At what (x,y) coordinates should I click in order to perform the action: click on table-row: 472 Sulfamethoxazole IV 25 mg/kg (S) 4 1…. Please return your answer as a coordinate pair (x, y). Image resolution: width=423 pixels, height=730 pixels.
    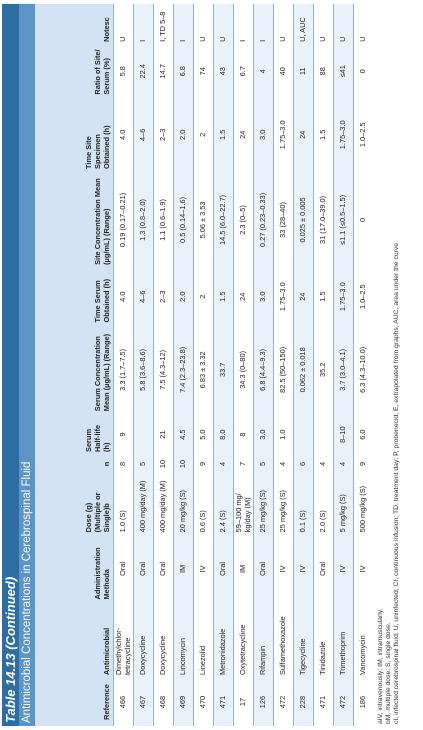
    Looking at the image, I should click on (283, 365).